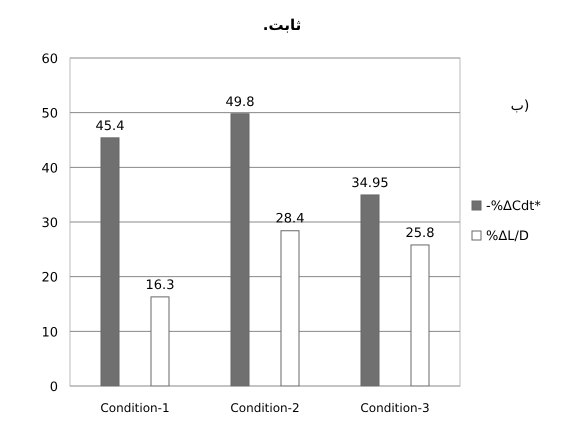 This screenshot has width=564, height=430. What do you see at coordinates (54, 387) in the screenshot?
I see `y-tick-label: 0` at bounding box center [54, 387].